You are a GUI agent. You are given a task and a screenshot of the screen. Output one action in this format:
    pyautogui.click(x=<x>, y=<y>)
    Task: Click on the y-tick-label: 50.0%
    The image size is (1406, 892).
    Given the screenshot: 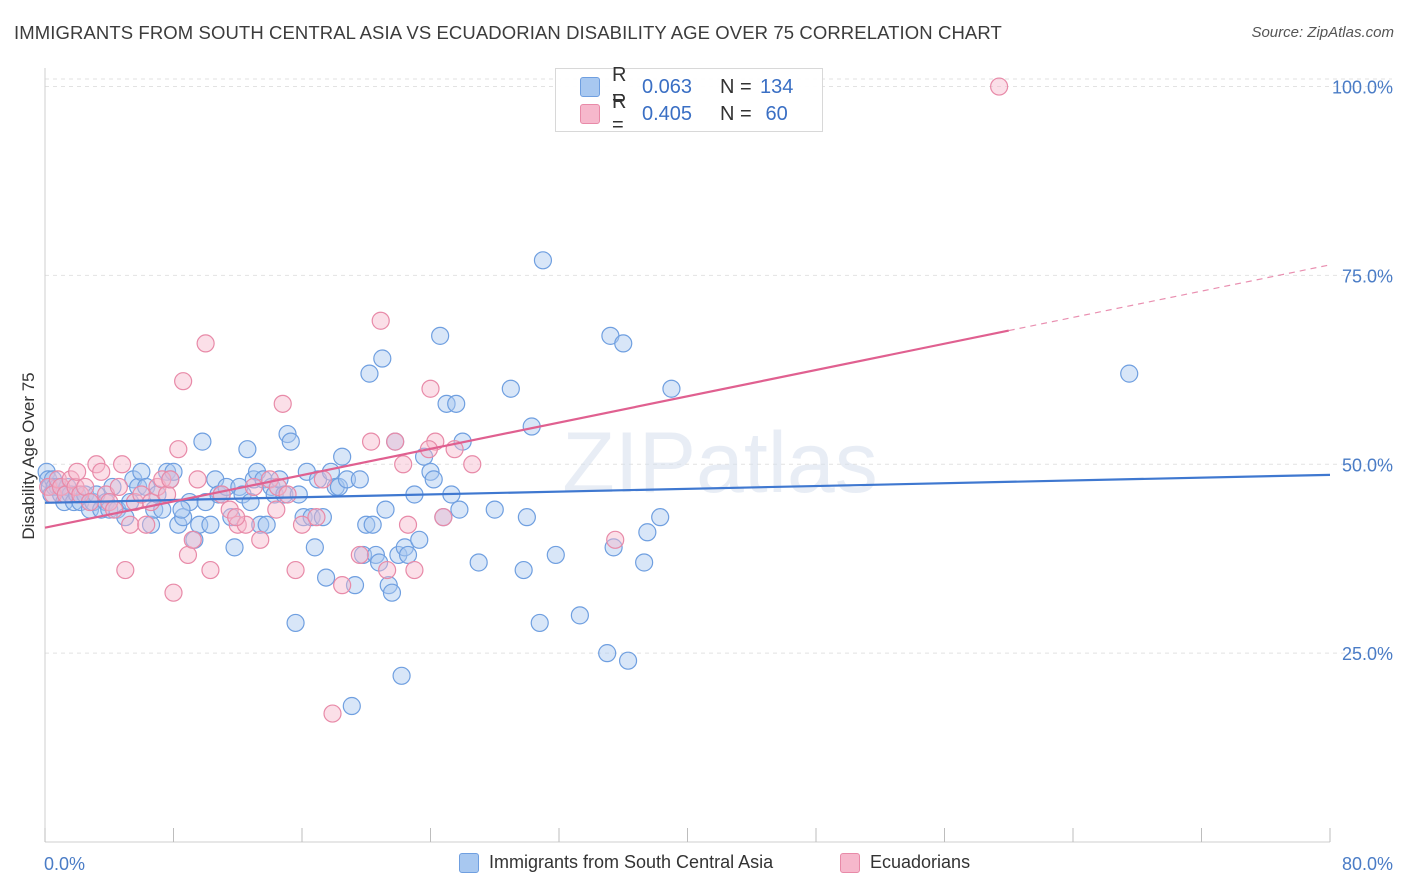 What is the action you would take?
    pyautogui.click(x=1367, y=465)
    